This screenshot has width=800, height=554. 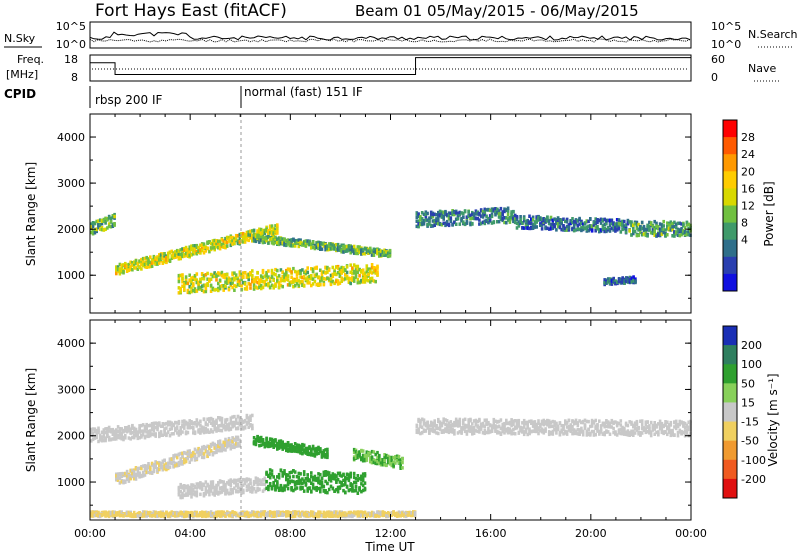 What do you see at coordinates (748, 171) in the screenshot?
I see `colorbar-tick-label: 20` at bounding box center [748, 171].